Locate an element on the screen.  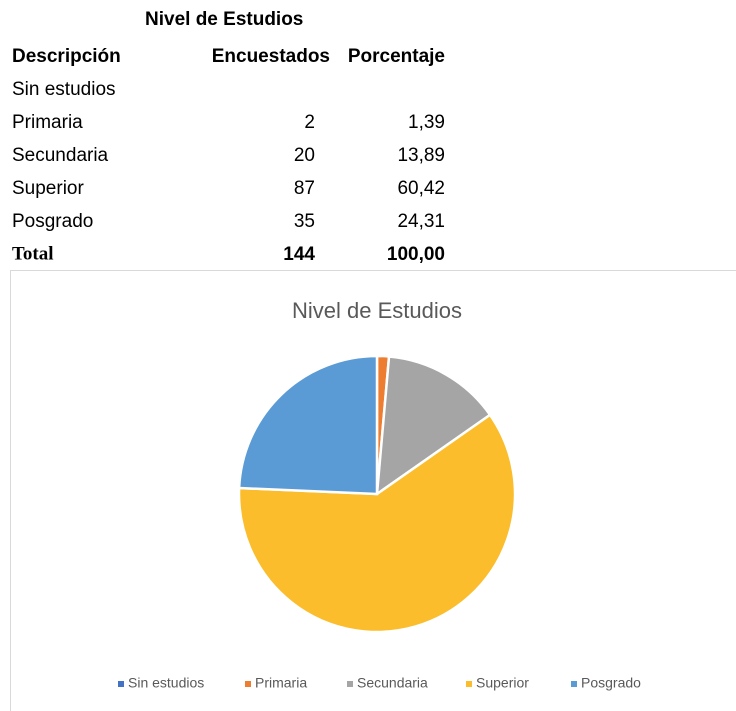
cell: 24,31 is located at coordinates (421, 221).